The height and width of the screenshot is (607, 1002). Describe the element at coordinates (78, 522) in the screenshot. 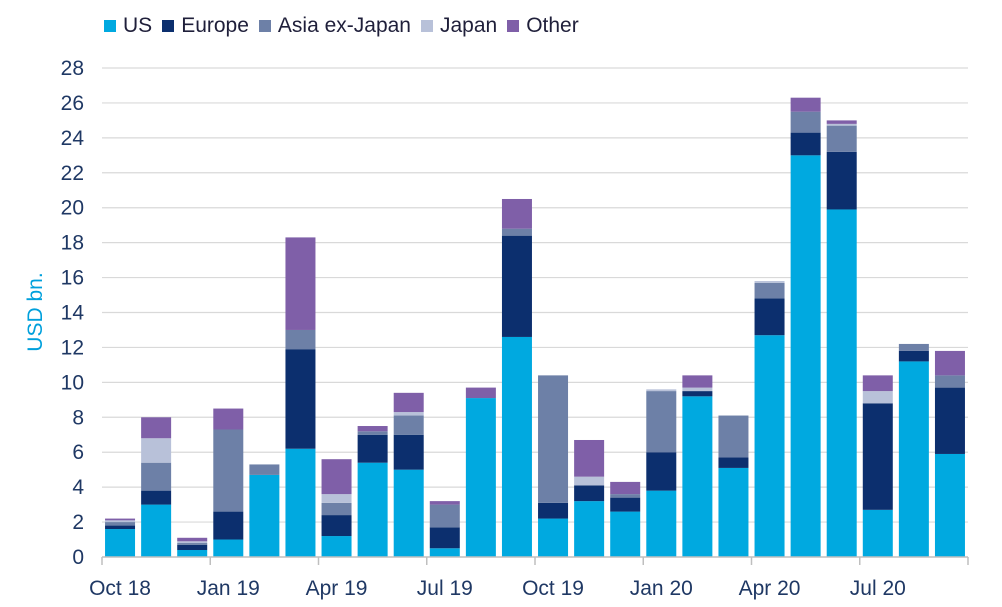

I see `y-tick-label-2: 2` at that location.